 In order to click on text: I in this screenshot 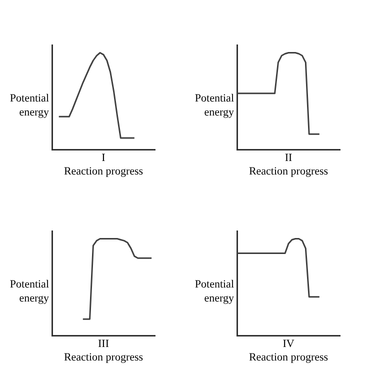, I will do `click(104, 158)`.